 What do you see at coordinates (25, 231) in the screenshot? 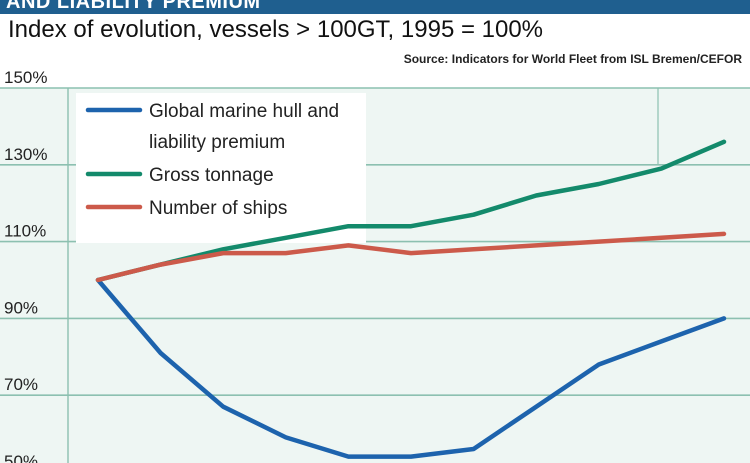
I see `y-tick-label: 110%` at bounding box center [25, 231].